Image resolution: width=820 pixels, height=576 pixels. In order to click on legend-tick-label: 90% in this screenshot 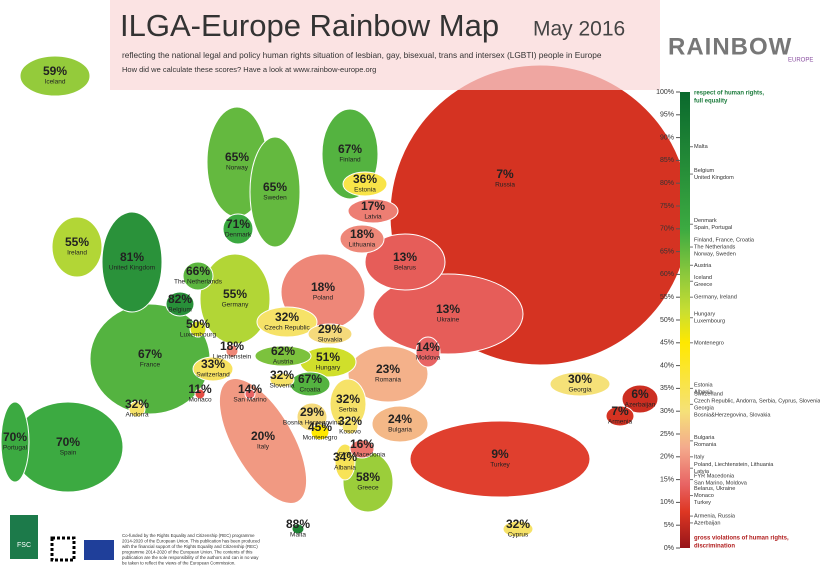, I will do `click(667, 137)`.